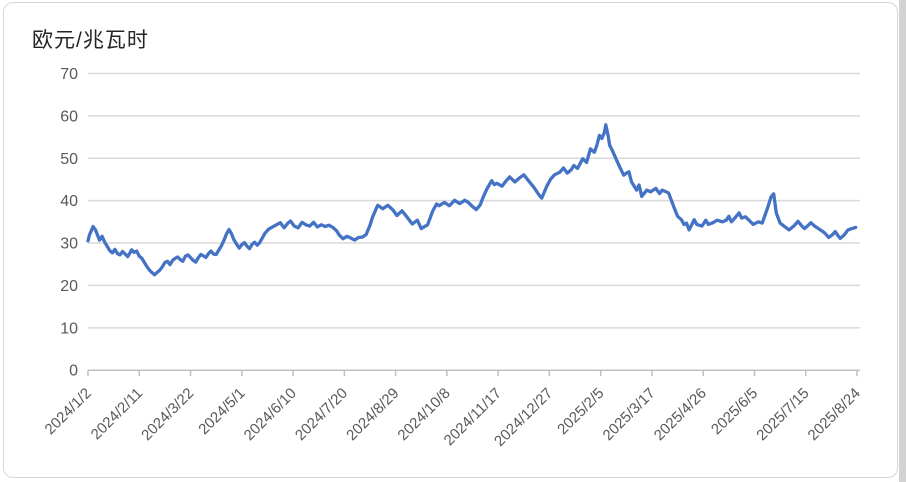  What do you see at coordinates (69, 201) in the screenshot?
I see `y-tick-label: 40` at bounding box center [69, 201].